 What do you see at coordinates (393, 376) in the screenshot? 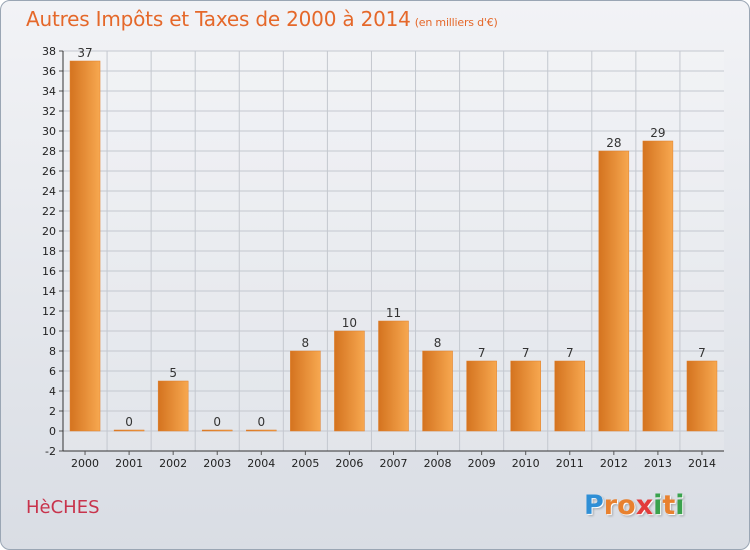
I see `bar-2007` at bounding box center [393, 376].